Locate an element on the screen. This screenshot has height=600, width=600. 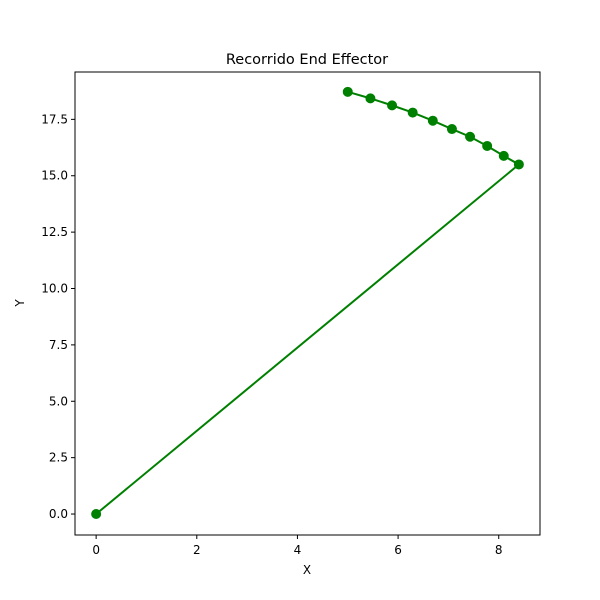
x-axis-label: X is located at coordinates (307, 570).